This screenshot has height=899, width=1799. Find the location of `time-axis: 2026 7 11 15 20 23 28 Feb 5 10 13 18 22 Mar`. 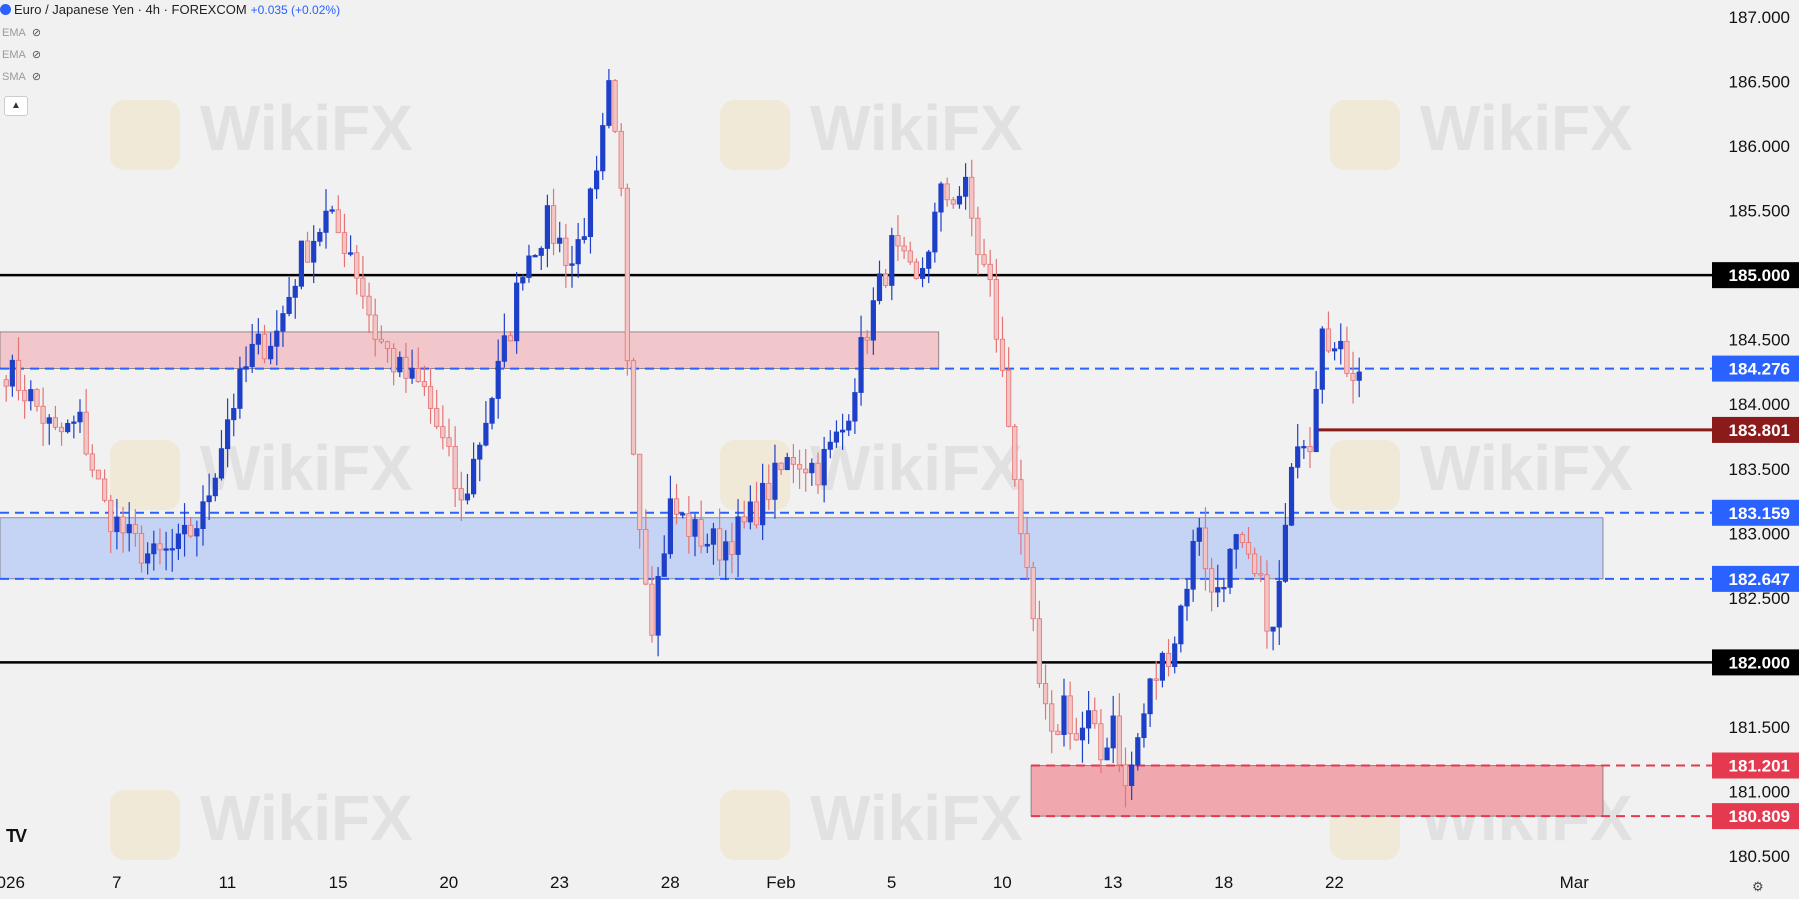

time-axis: 2026 7 11 15 20 23 28 Feb 5 10 13 18 22 Mar is located at coordinates (794, 882).